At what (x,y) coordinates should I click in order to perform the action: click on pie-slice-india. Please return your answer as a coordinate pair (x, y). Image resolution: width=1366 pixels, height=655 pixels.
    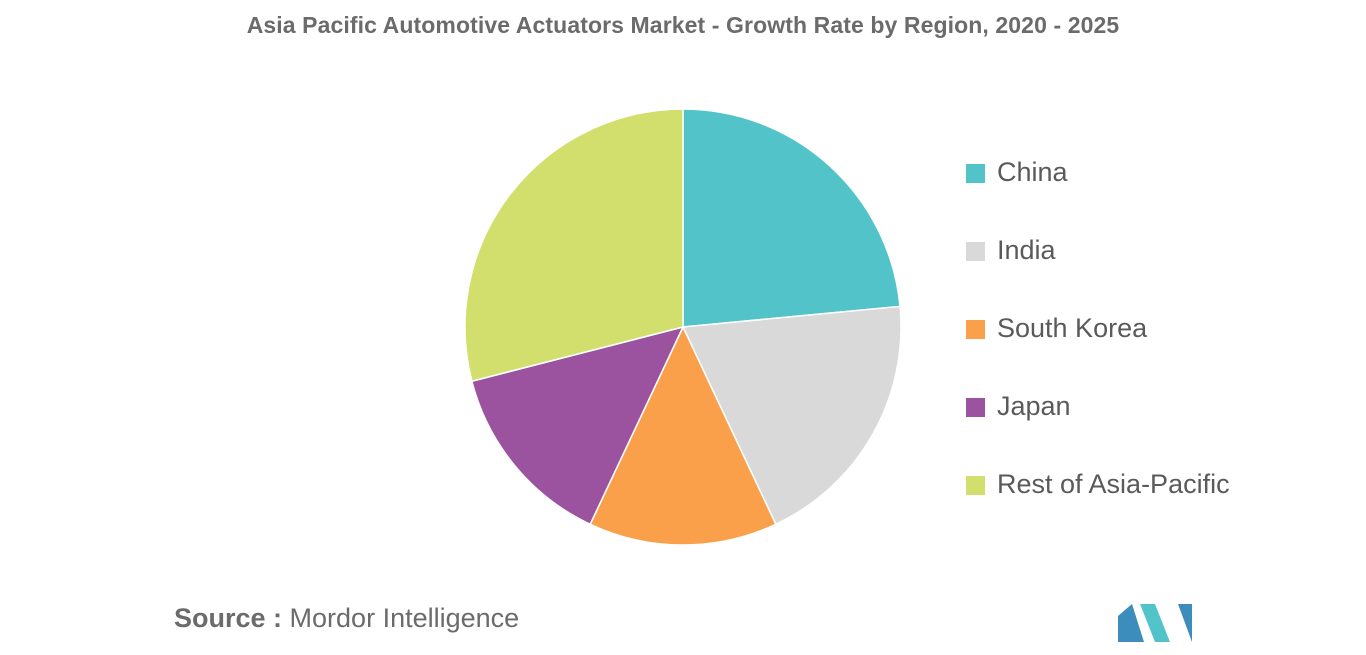
    Looking at the image, I should click on (791, 415).